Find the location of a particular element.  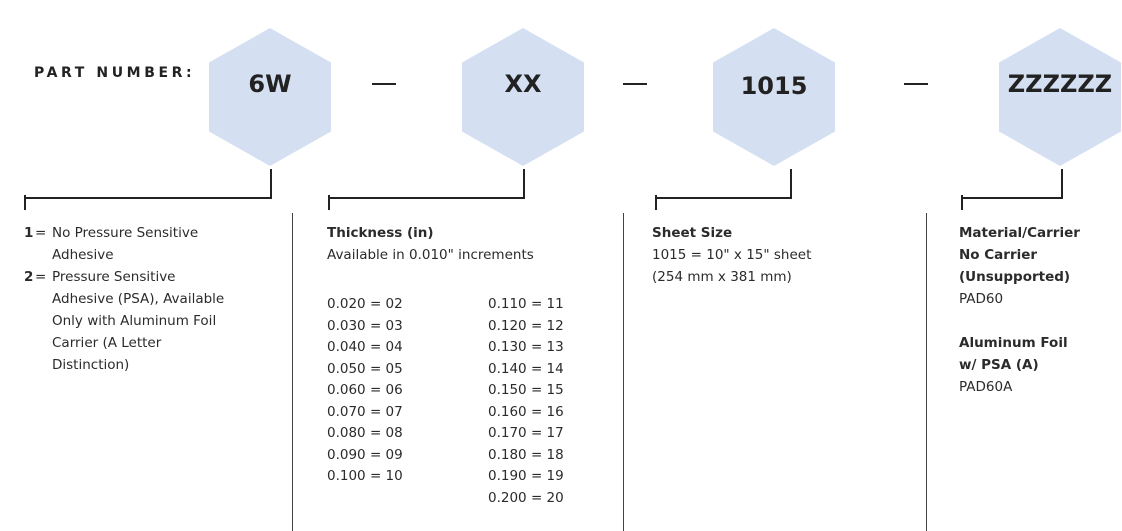

thickness-row: 0.060 = 06 is located at coordinates (365, 390).